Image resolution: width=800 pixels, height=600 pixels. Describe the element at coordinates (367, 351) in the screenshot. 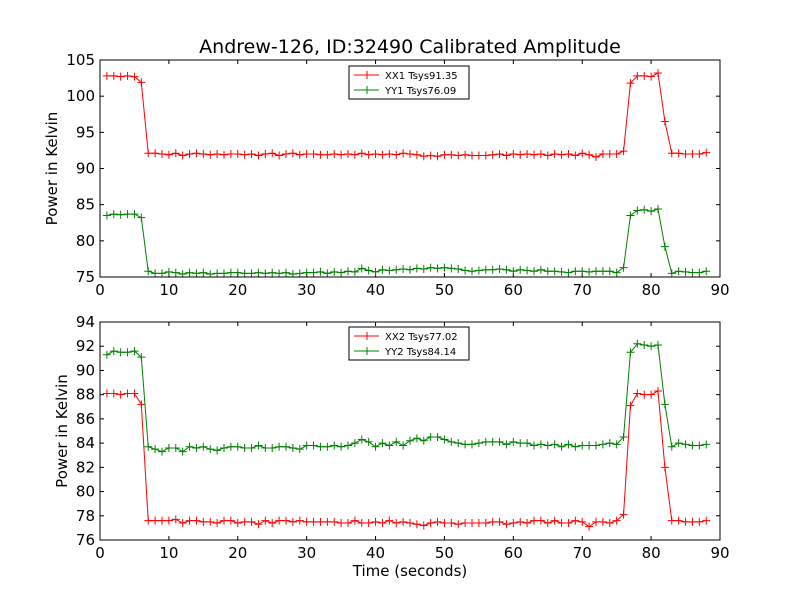

I see `legend-marker` at that location.